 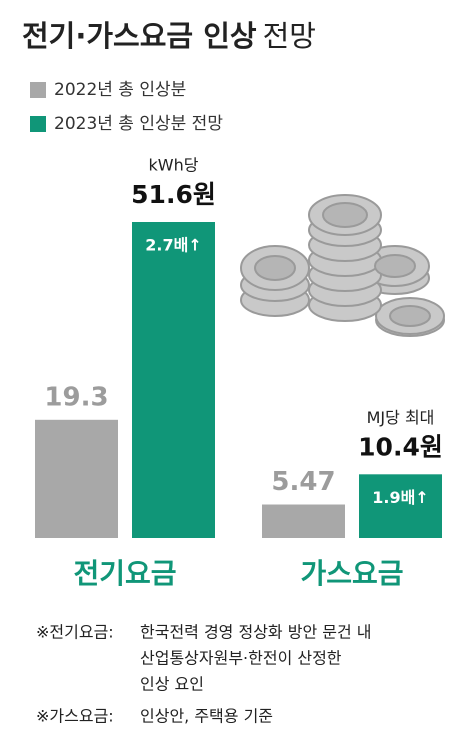 I want to click on legend-label: 2023년 총 인상분 전망, so click(x=138, y=124).